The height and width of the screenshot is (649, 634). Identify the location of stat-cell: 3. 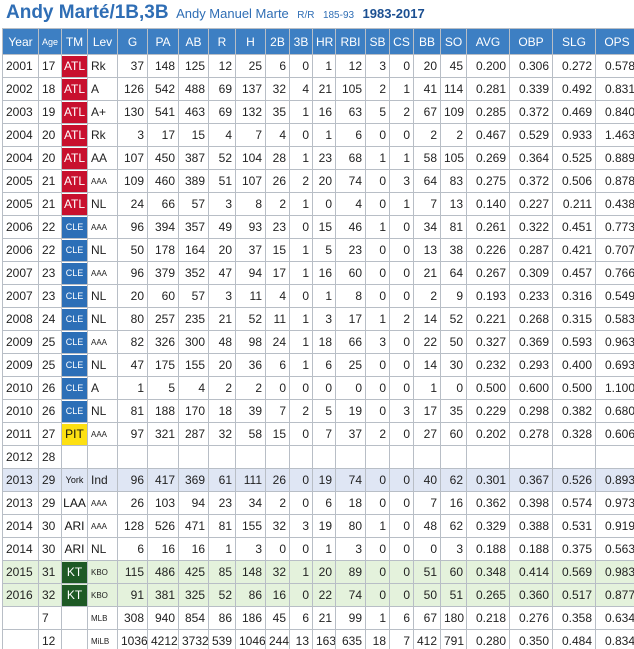
(377, 66).